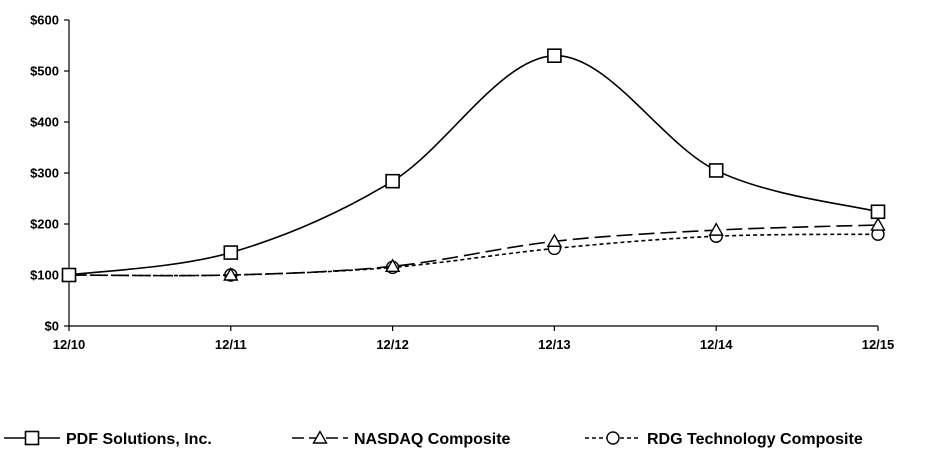 The image size is (935, 456). Describe the element at coordinates (392, 344) in the screenshot. I see `x-tick-label: 12/12` at that location.